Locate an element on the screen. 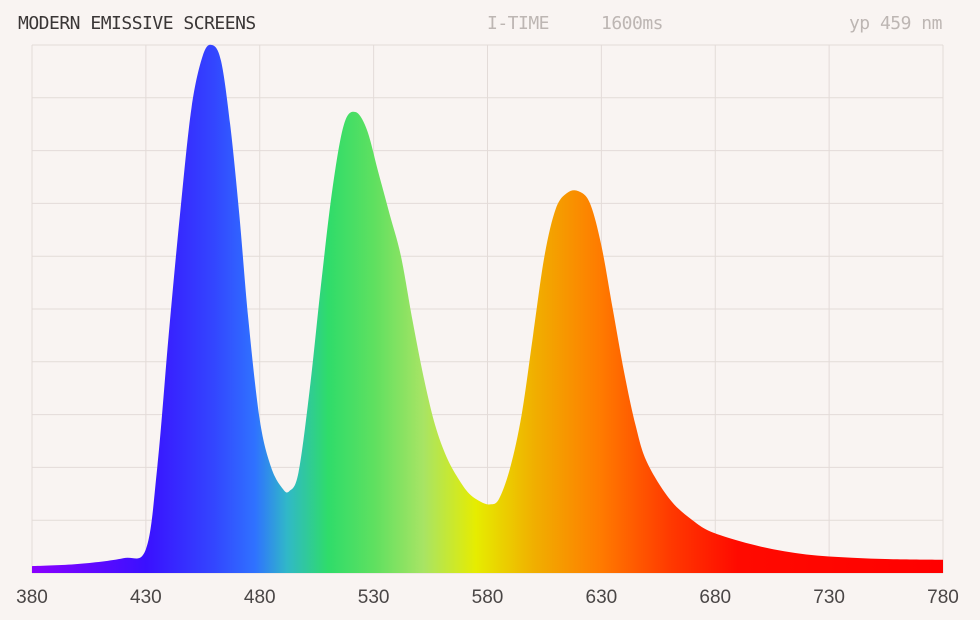 The height and width of the screenshot is (620, 980). integration-time-label: I-TIME is located at coordinates (518, 23).